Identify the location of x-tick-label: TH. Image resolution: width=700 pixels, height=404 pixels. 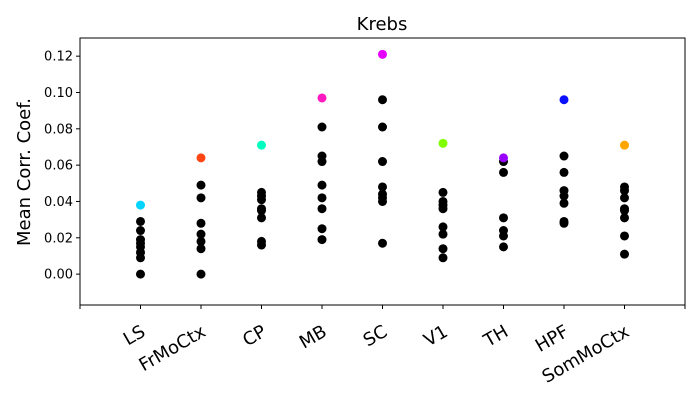
(495, 336).